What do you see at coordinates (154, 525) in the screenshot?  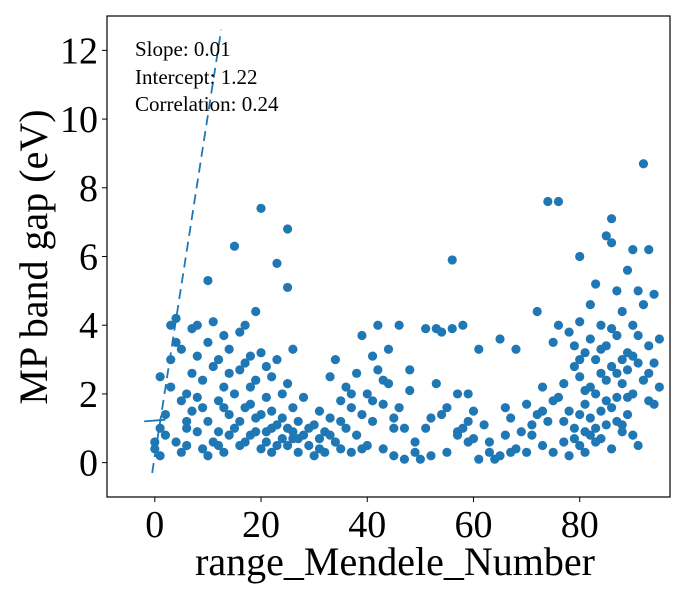 I see `x-tick-label: 0` at bounding box center [154, 525].